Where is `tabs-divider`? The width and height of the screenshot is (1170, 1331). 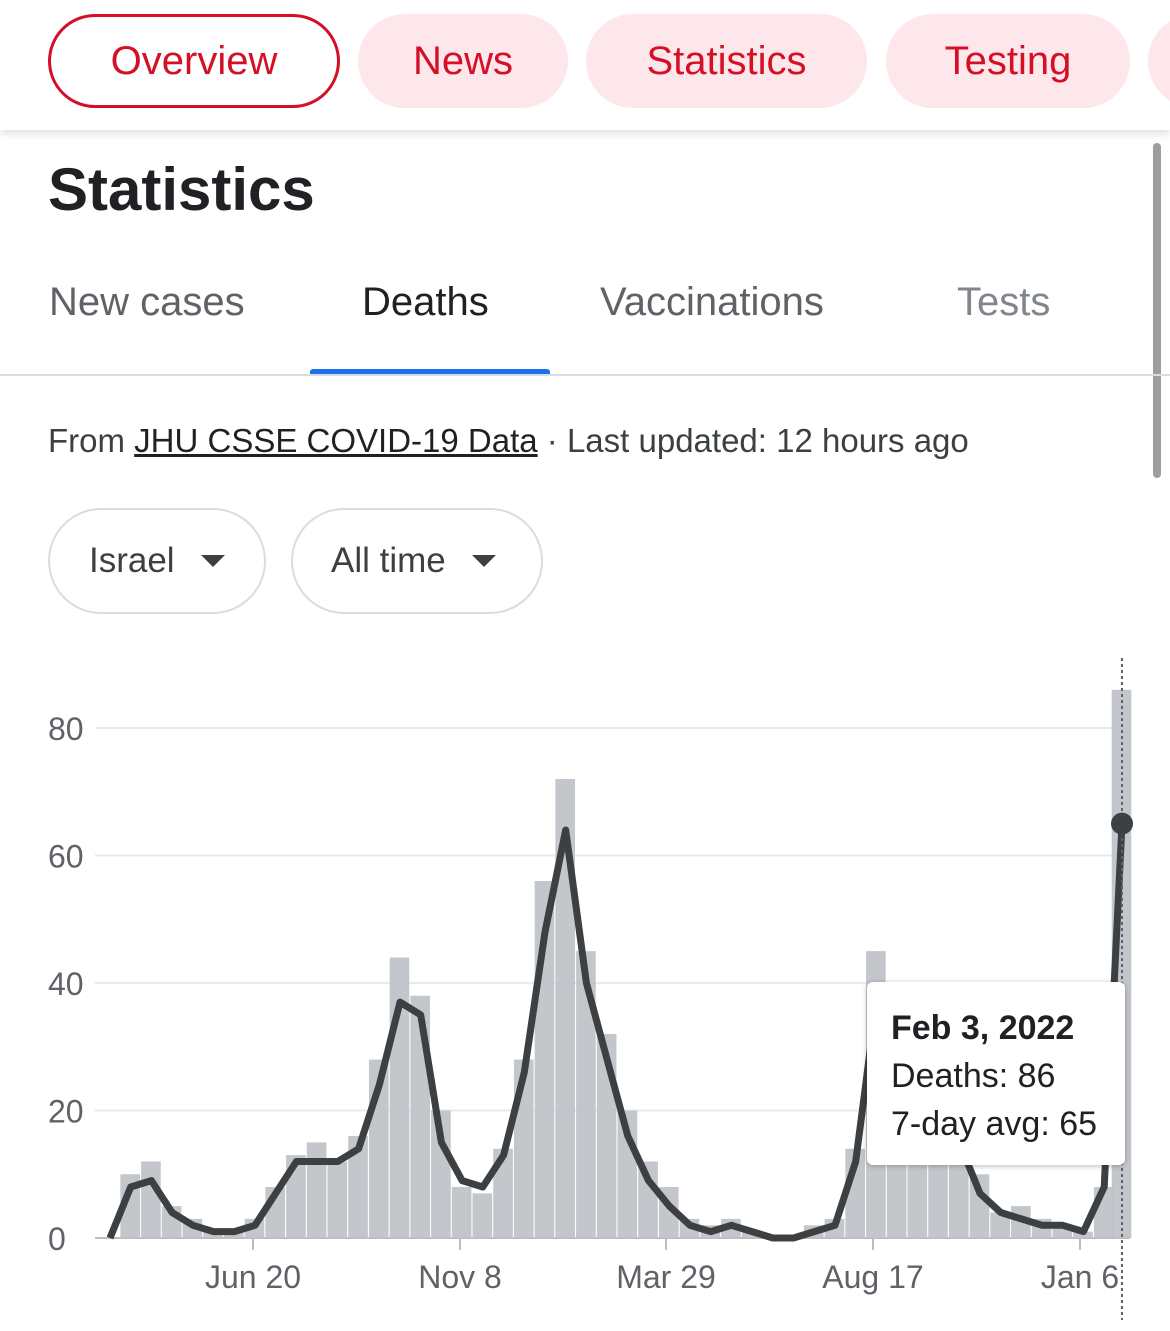
tabs-divider is located at coordinates (585, 375).